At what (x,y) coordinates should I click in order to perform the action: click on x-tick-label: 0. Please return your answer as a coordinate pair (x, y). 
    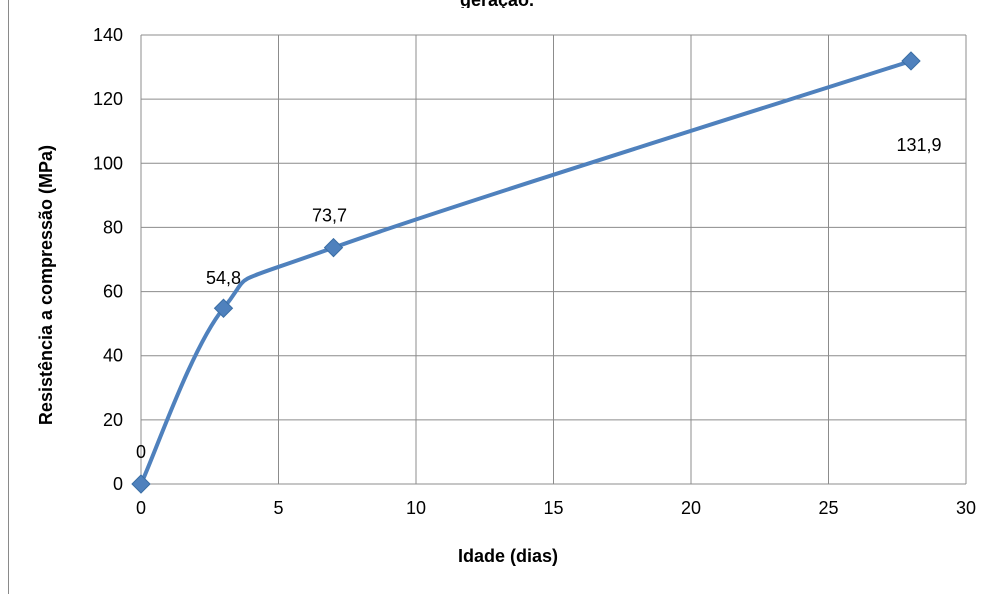
    Looking at the image, I should click on (141, 508).